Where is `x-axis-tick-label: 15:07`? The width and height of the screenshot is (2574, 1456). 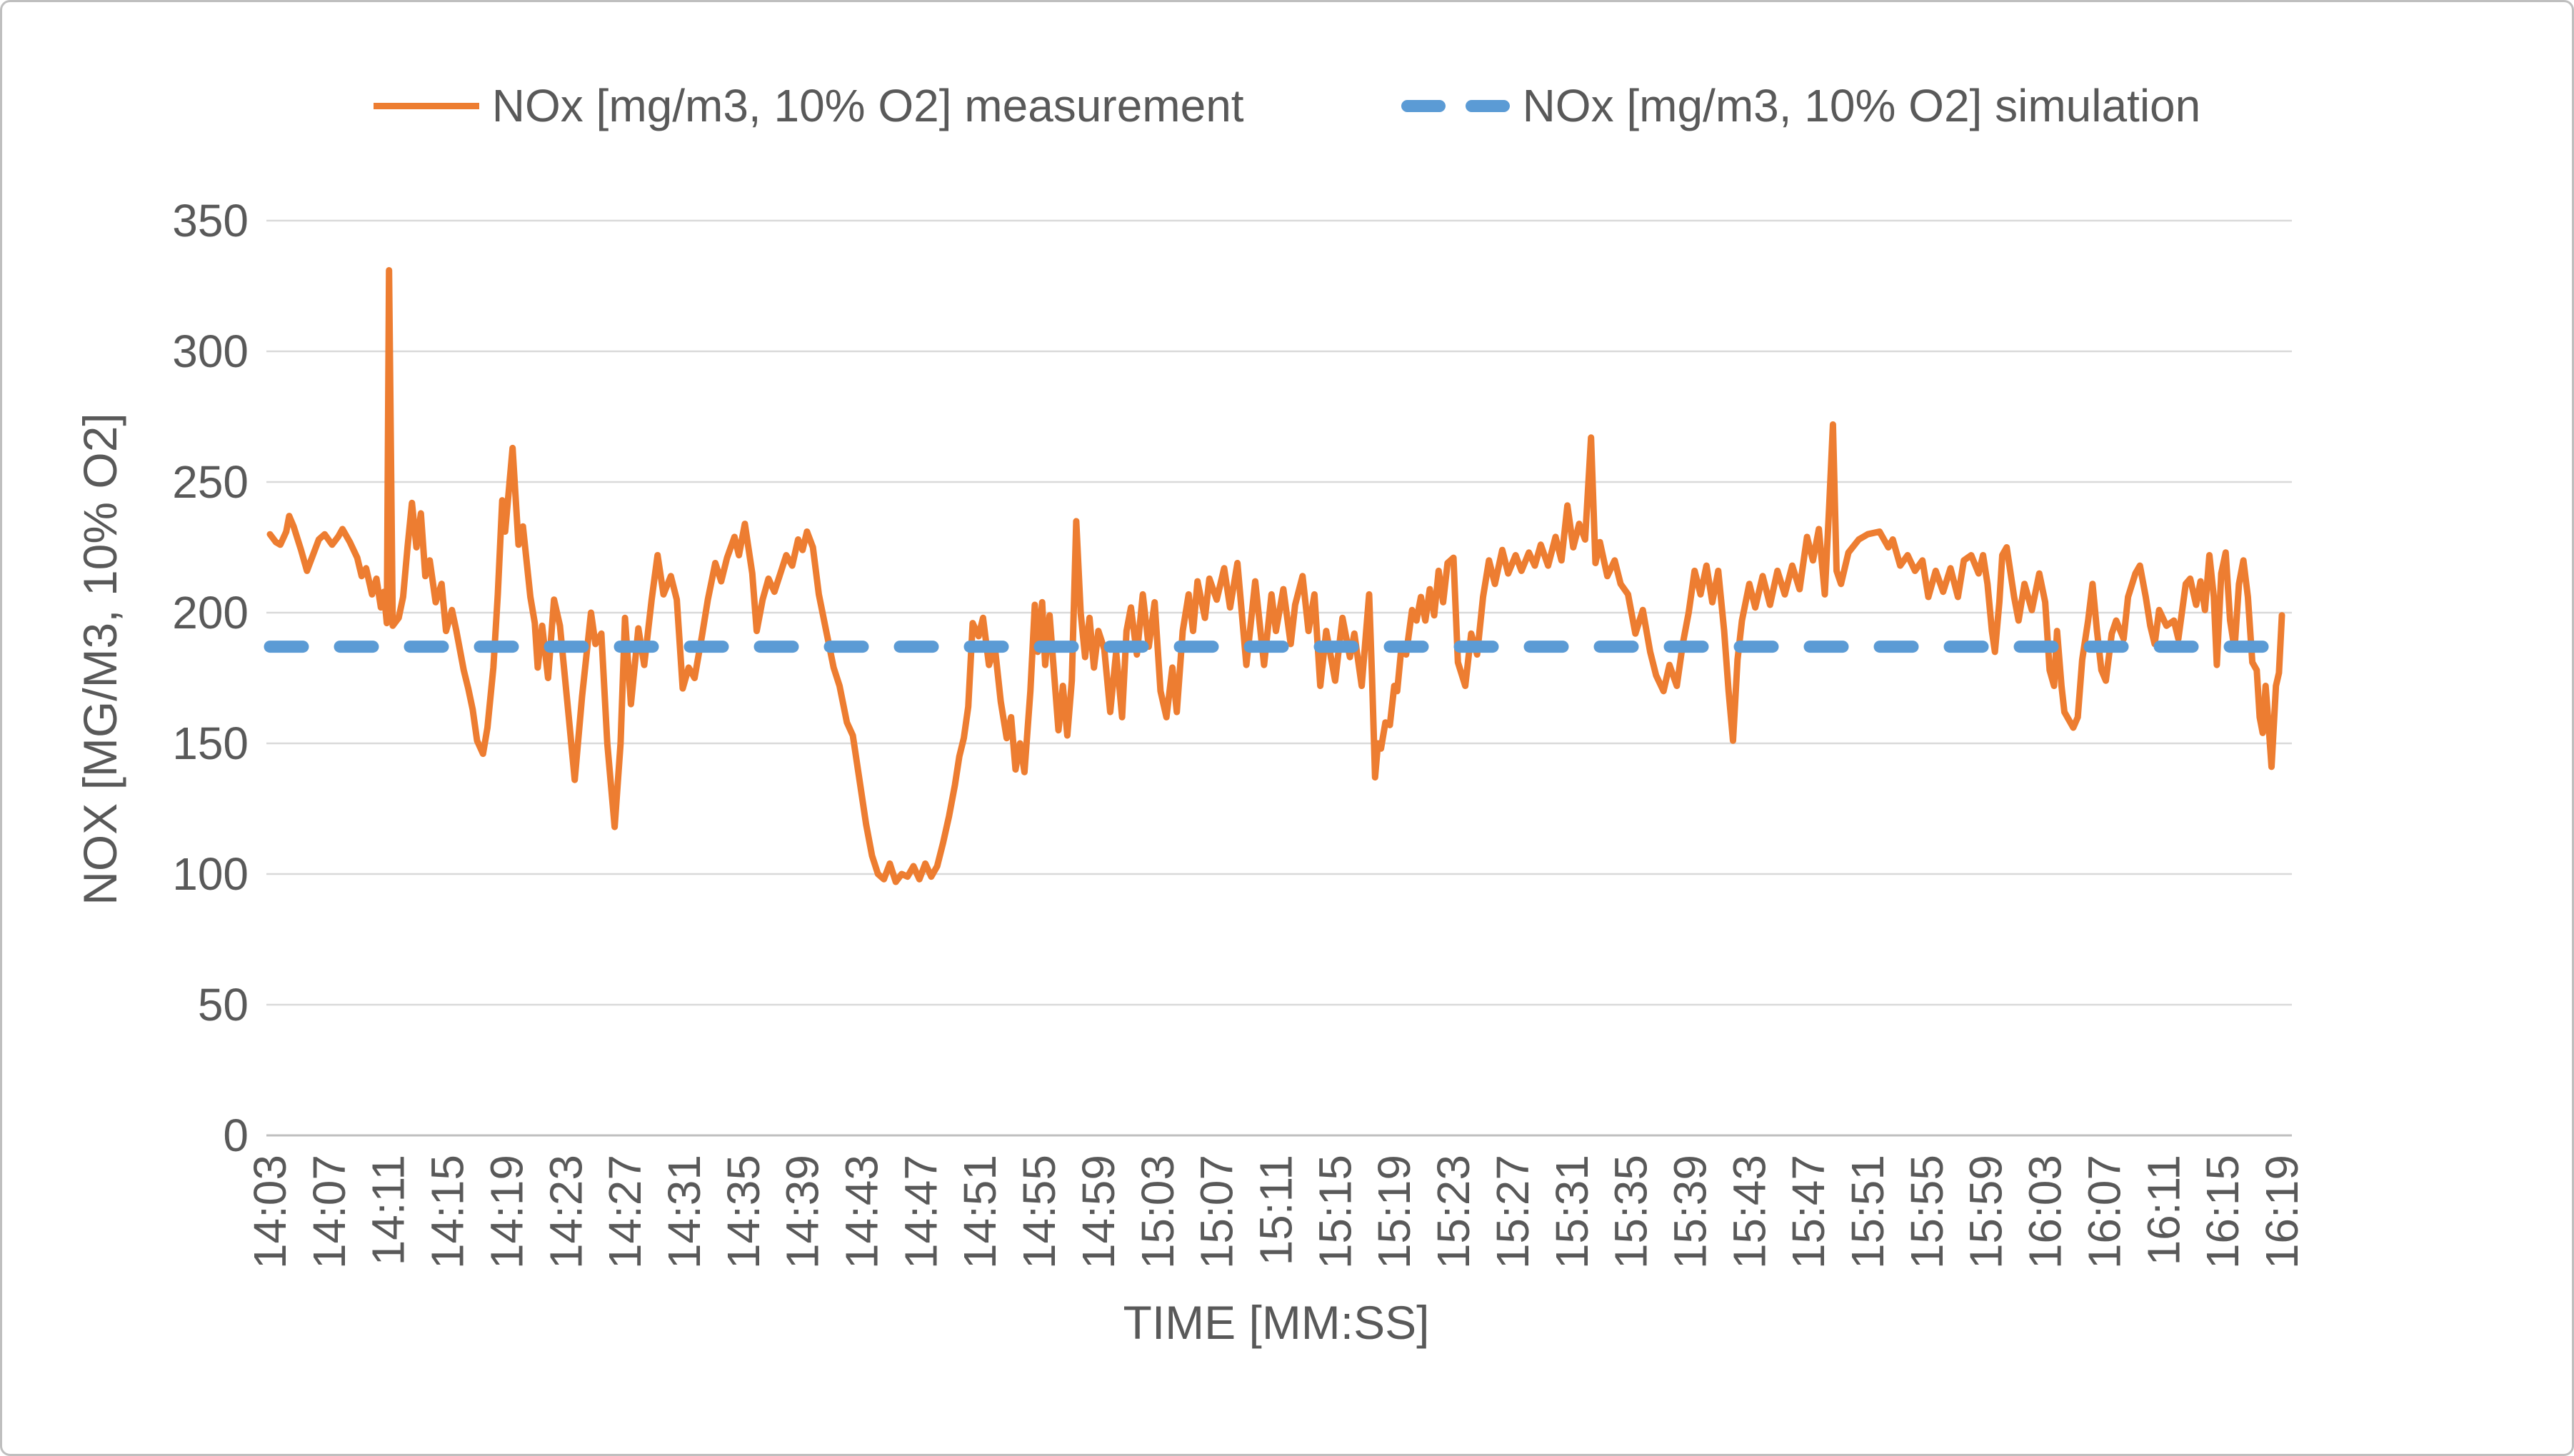 x-axis-tick-label: 15:07 is located at coordinates (1217, 1212).